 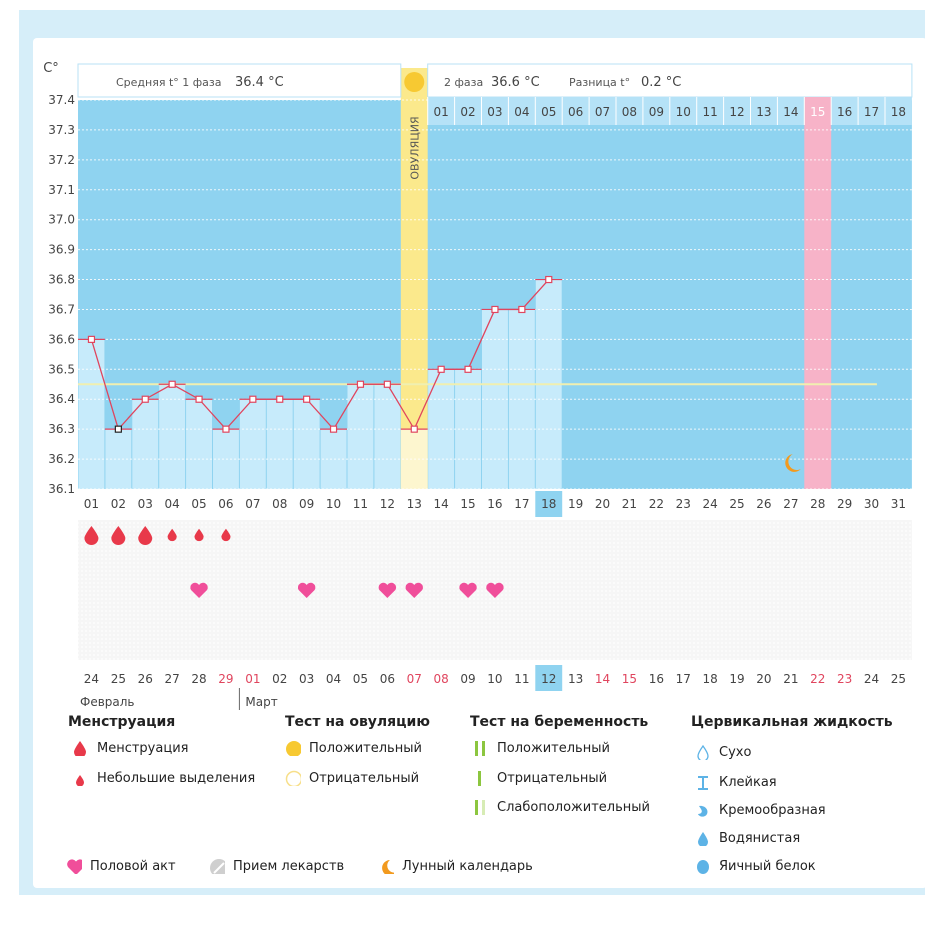 I want to click on legend-preg-negative: Отрицательный, so click(x=540, y=778).